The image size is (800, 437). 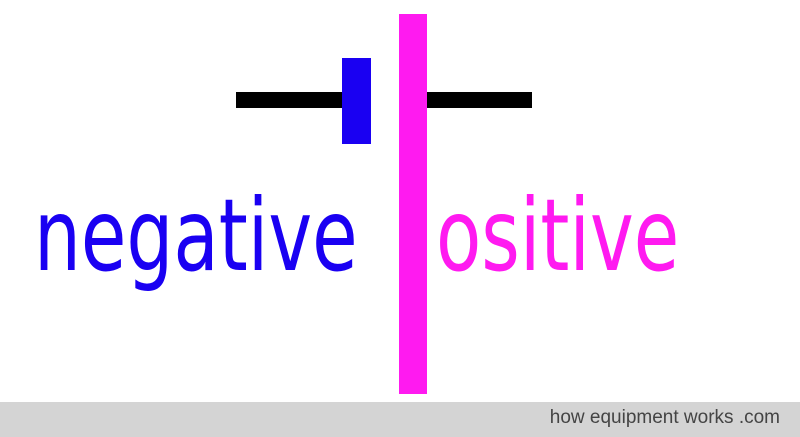 What do you see at coordinates (289, 100) in the screenshot?
I see `left-lead-wire` at bounding box center [289, 100].